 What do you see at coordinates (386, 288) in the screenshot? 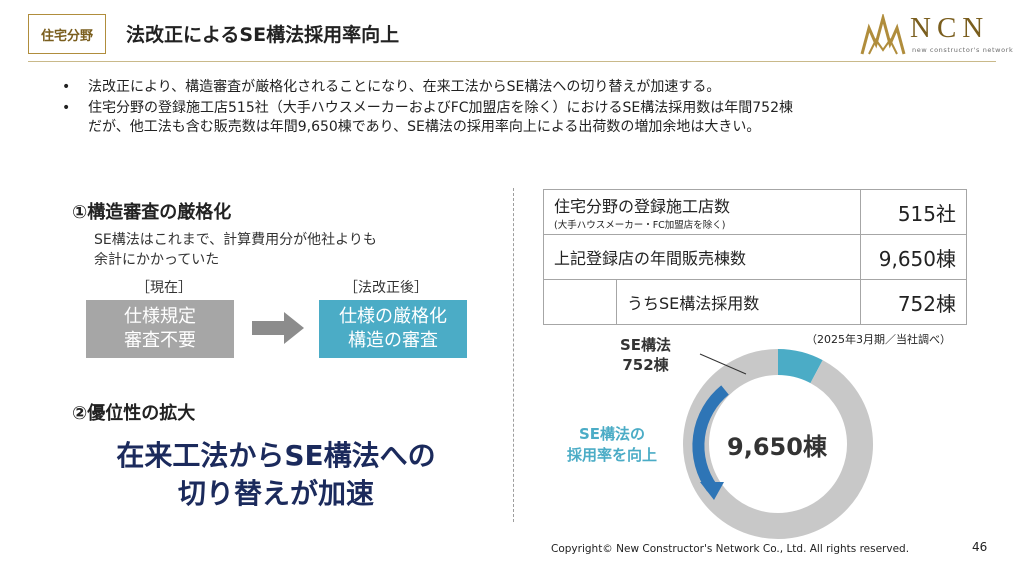
I see `after-label: ［法改正後］` at bounding box center [386, 288].